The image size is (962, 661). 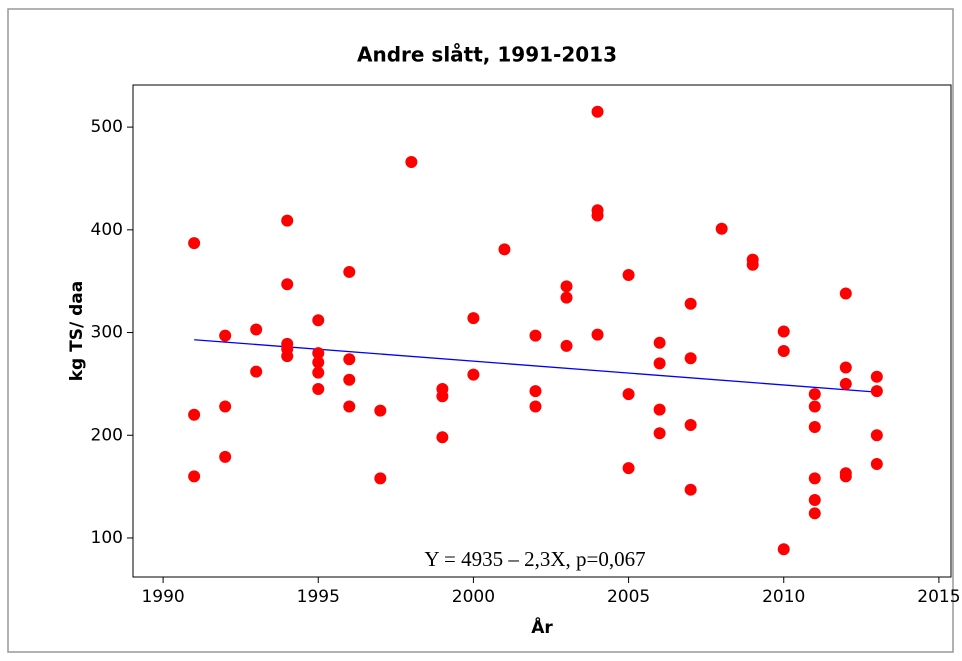 What do you see at coordinates (162, 597) in the screenshot?
I see `x-tick-label: 1990` at bounding box center [162, 597].